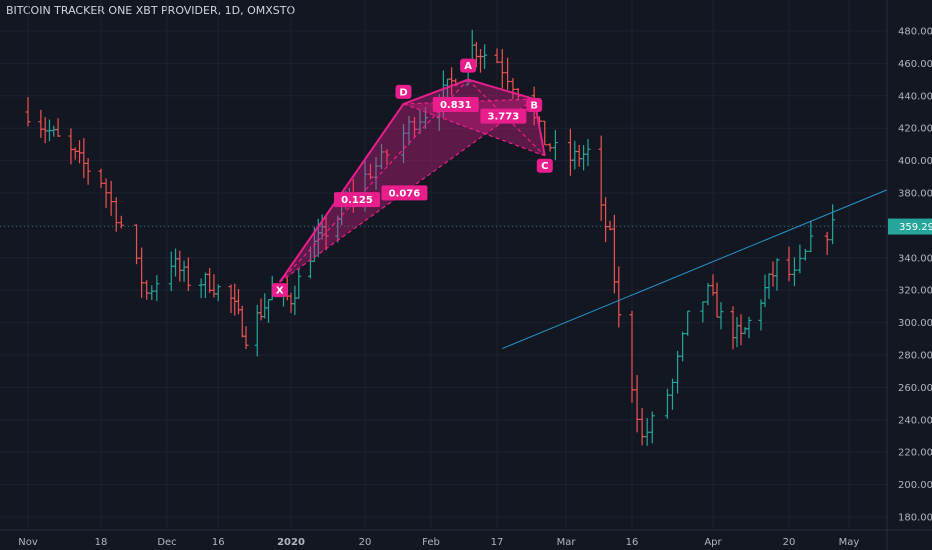 Image resolution: width=932 pixels, height=550 pixels. I want to click on pattern-point-x: X, so click(279, 290).